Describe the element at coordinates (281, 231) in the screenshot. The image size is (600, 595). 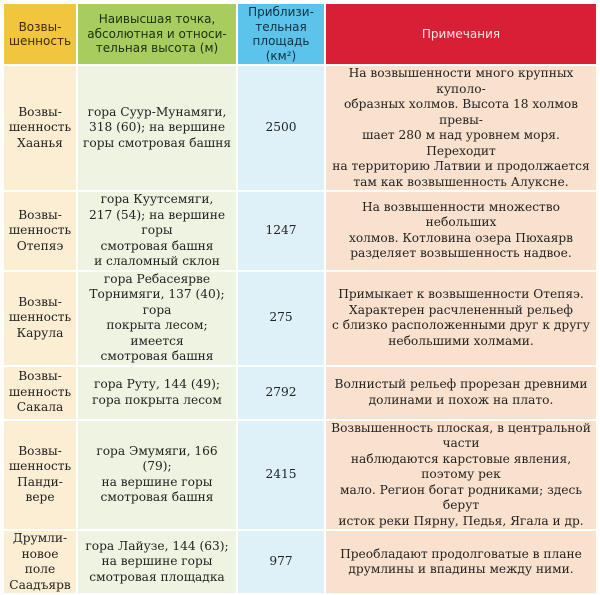
I see `area-cell: 1247` at that location.